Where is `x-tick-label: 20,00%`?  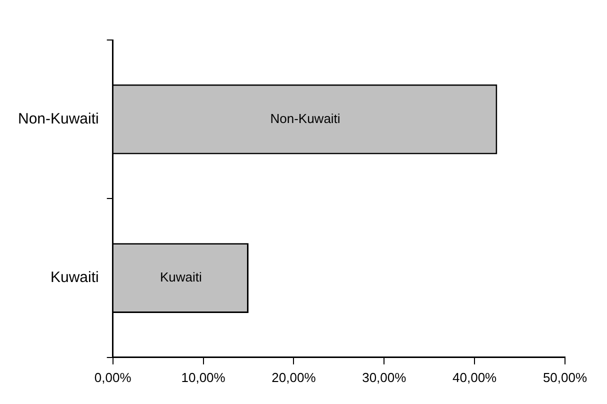 x-tick-label: 20,00% is located at coordinates (294, 377).